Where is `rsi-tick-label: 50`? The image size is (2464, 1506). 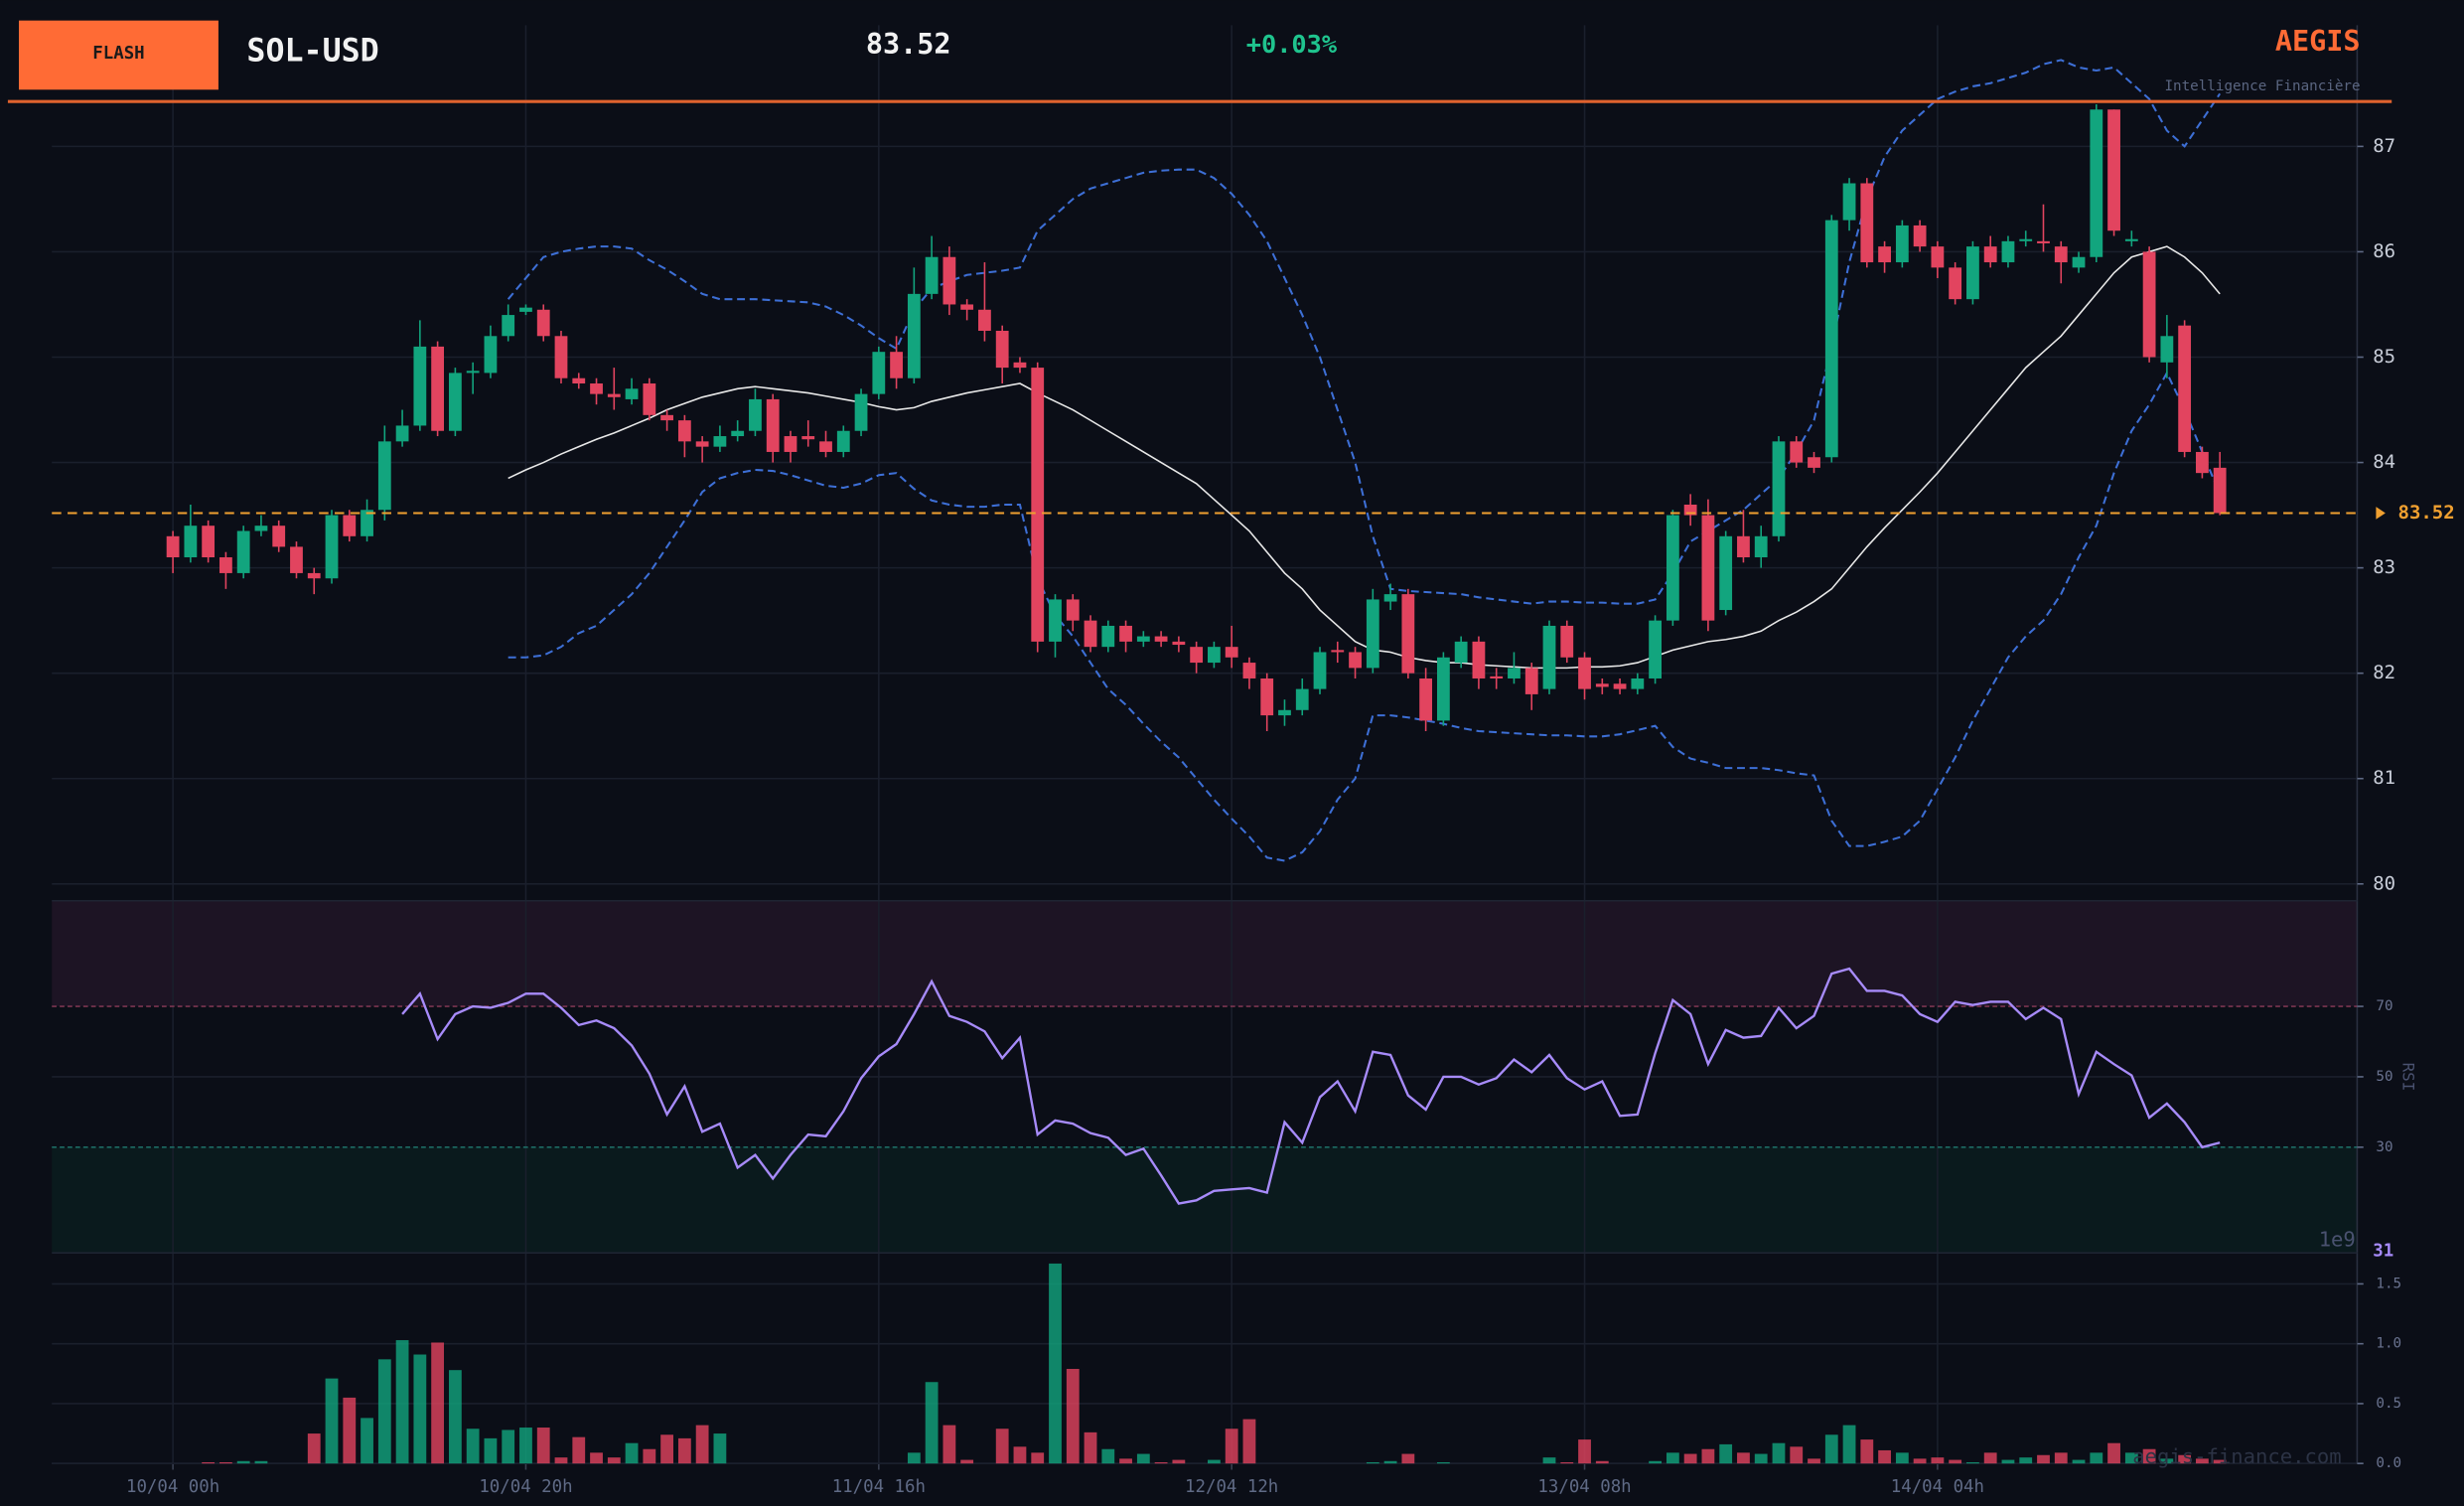 rsi-tick-label: 50 is located at coordinates (2384, 1077).